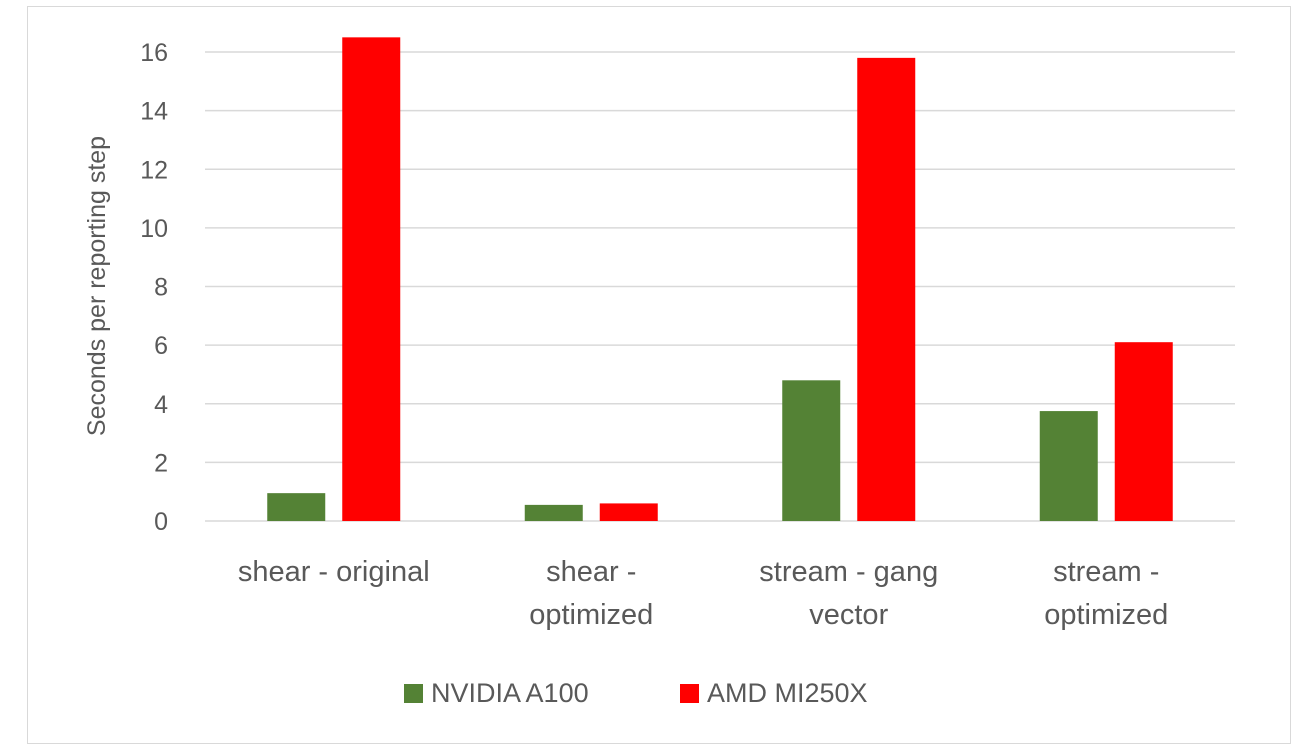 This screenshot has height=750, width=1299. What do you see at coordinates (161, 405) in the screenshot?
I see `y-tick-label: 4` at bounding box center [161, 405].